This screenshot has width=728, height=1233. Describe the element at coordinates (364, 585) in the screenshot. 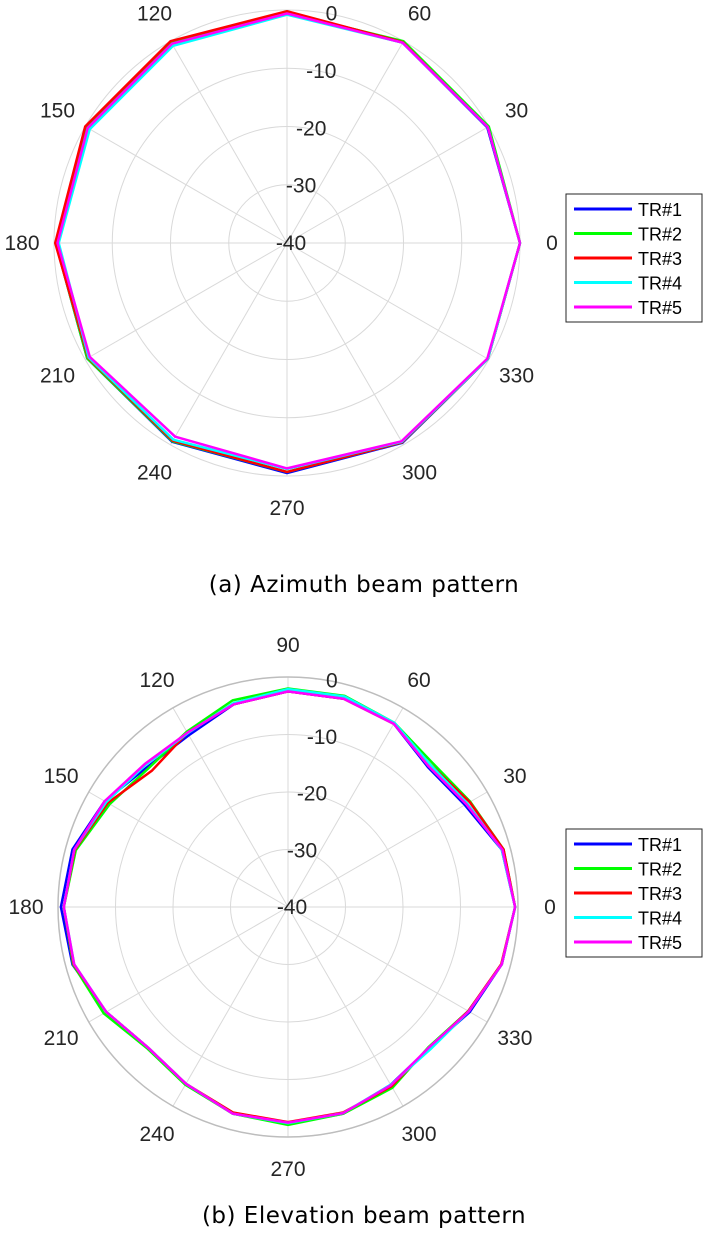

I see `azimuth-caption: (a) Azimuth beam pattern` at that location.